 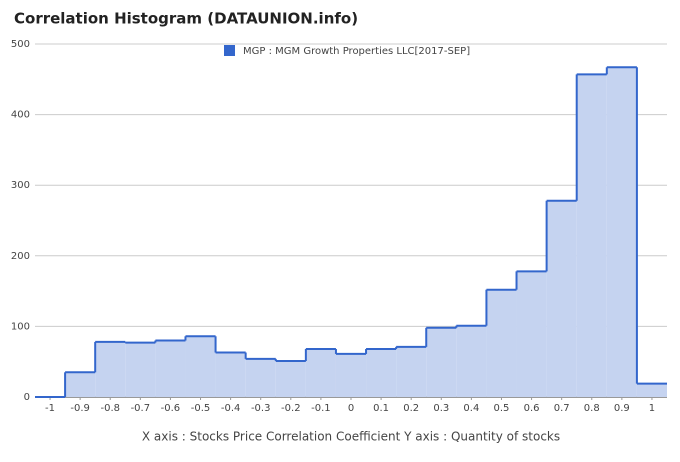 What do you see at coordinates (231, 408) in the screenshot?
I see `x-tick-label: -0.4` at bounding box center [231, 408].